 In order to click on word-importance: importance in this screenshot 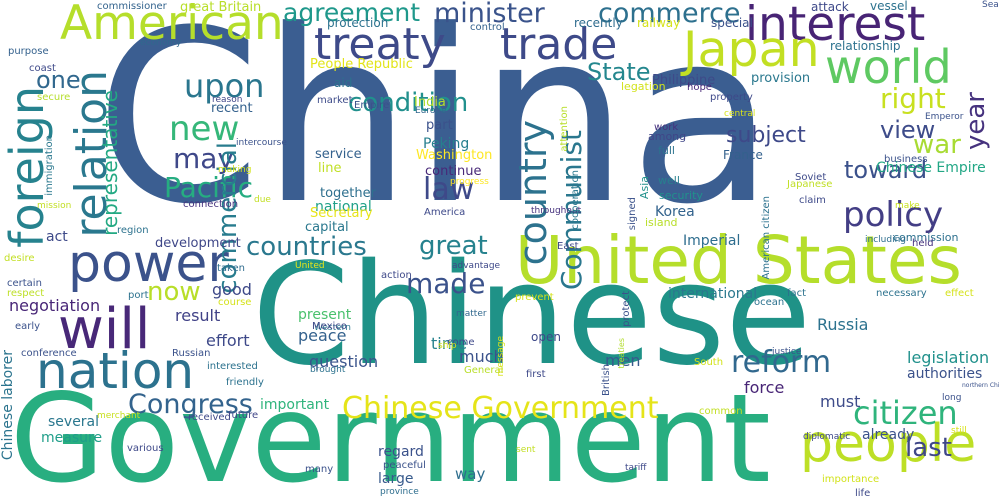, I will do `click(851, 479)`.